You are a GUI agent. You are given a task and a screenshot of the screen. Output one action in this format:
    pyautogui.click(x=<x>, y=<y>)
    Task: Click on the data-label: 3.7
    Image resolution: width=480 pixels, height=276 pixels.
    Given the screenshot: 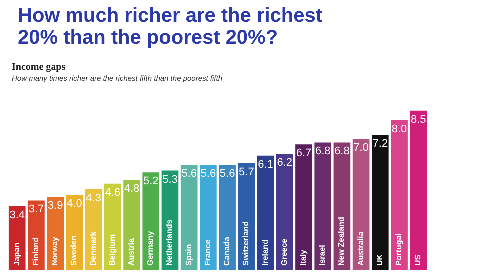 What is the action you would take?
    pyautogui.click(x=36, y=210)
    